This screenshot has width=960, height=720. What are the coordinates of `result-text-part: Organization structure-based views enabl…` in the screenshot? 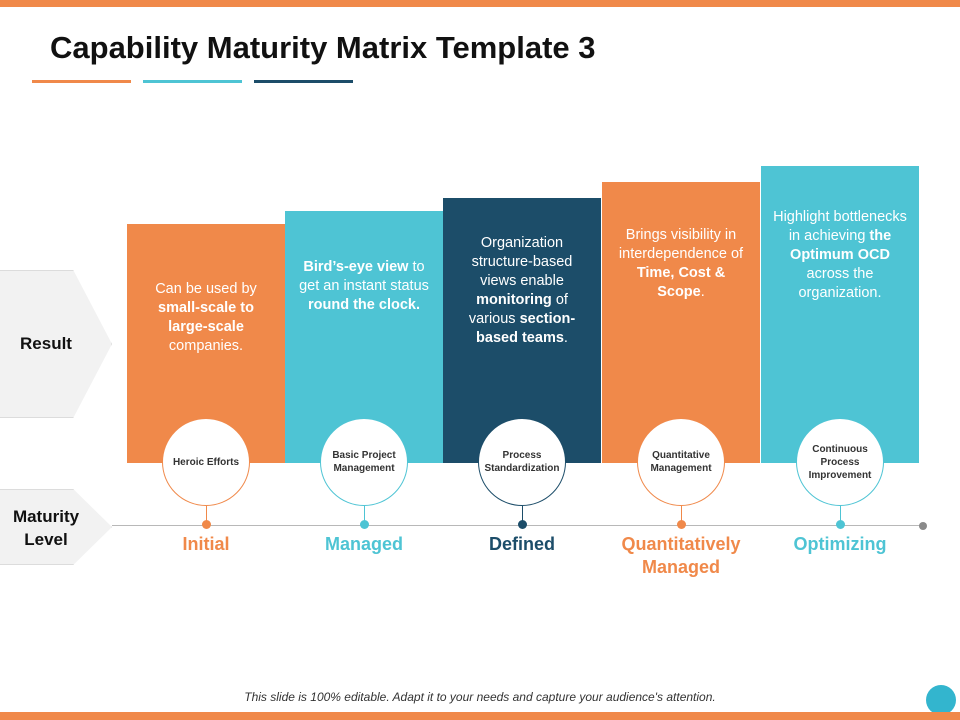 It's located at (522, 262).